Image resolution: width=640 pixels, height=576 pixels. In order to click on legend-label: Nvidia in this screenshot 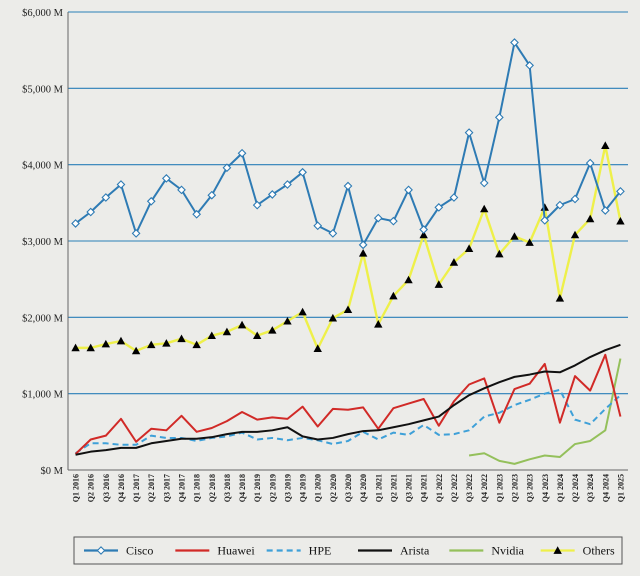, I will do `click(507, 551)`.